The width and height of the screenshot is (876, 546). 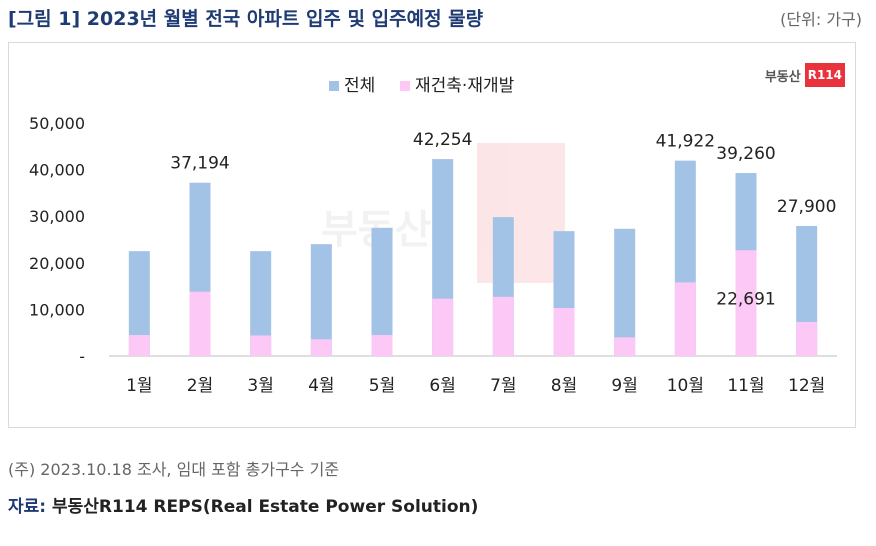 What do you see at coordinates (782, 77) in the screenshot?
I see `logo-text: 부동산` at bounding box center [782, 77].